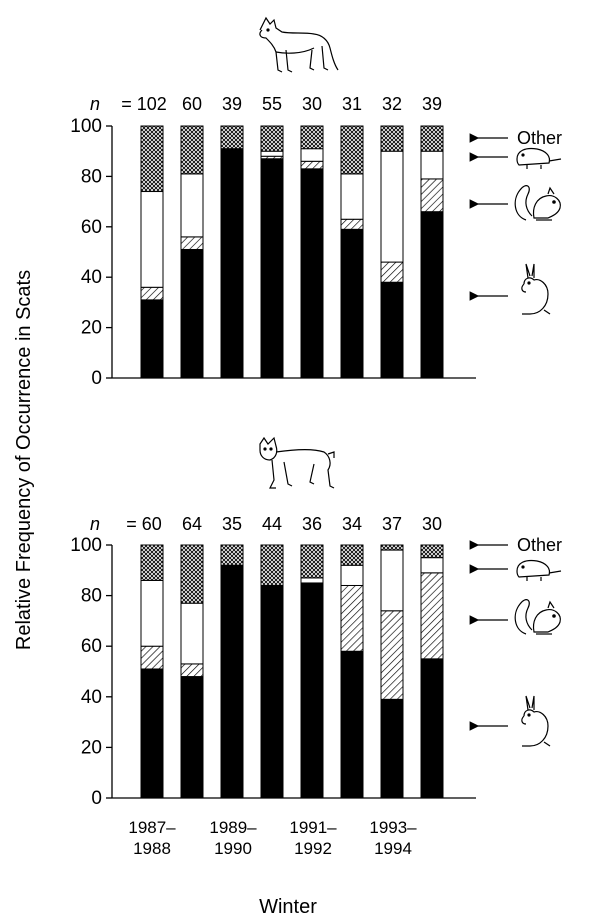  What do you see at coordinates (313, 827) in the screenshot?
I see `x-tick-label: 1991–` at bounding box center [313, 827].